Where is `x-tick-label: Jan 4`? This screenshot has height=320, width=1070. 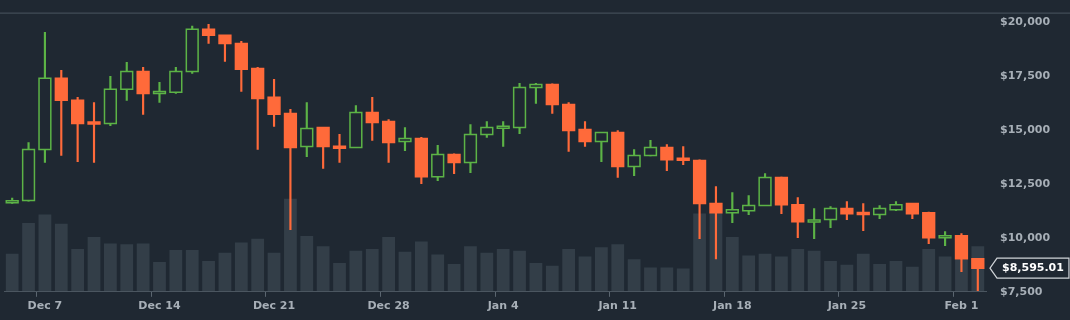 x-tick-label: Jan 4 is located at coordinates (502, 306).